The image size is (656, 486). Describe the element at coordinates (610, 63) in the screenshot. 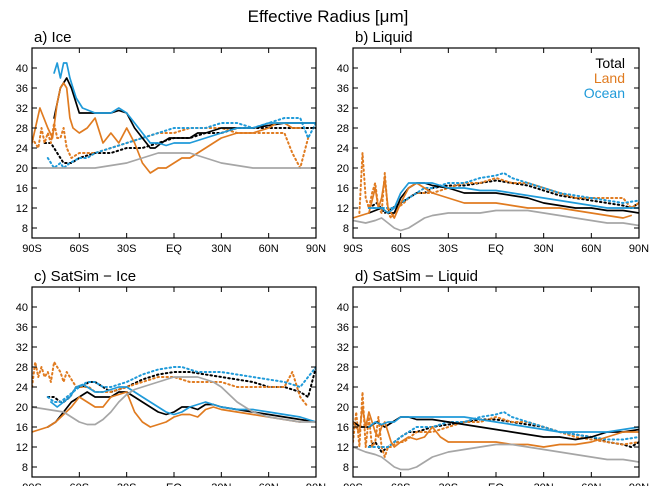

I see `legend-entry-total: Total` at that location.